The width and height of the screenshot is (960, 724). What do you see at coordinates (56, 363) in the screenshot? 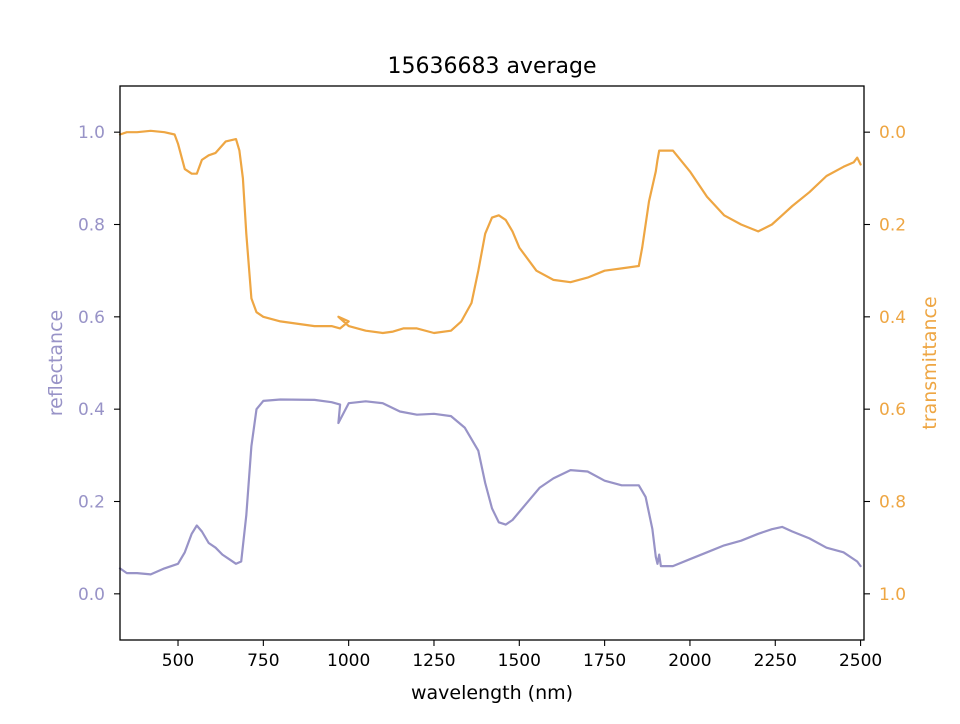
I see `y-axis-label-left: reflectance` at bounding box center [56, 363].